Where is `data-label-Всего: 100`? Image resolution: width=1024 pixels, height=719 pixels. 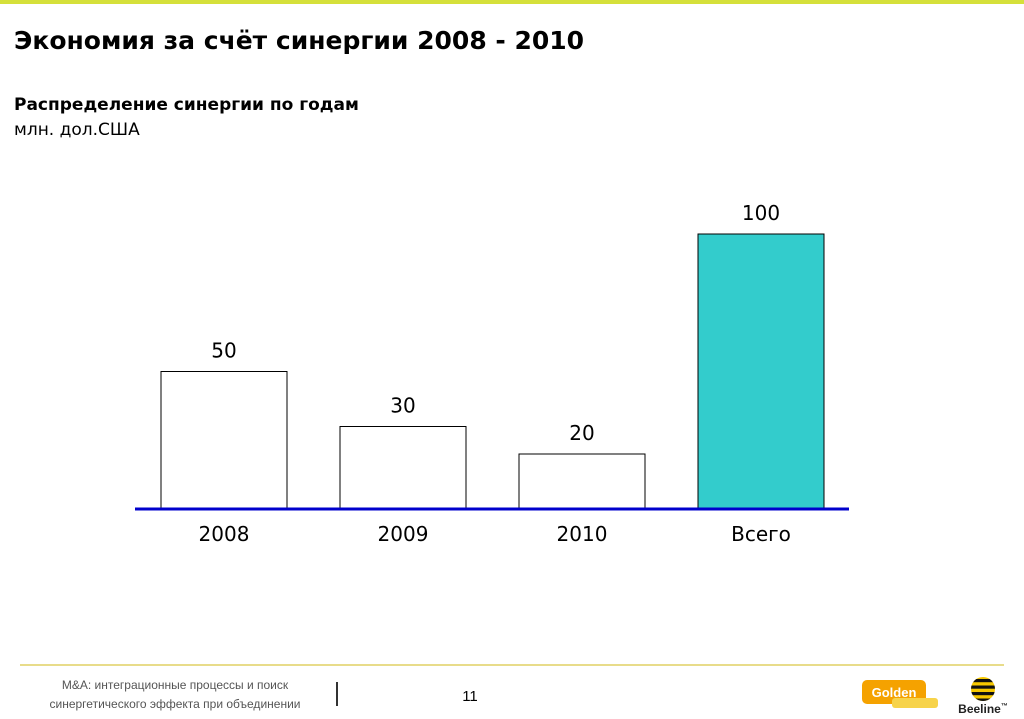
data-label-Всего: 100 is located at coordinates (761, 213).